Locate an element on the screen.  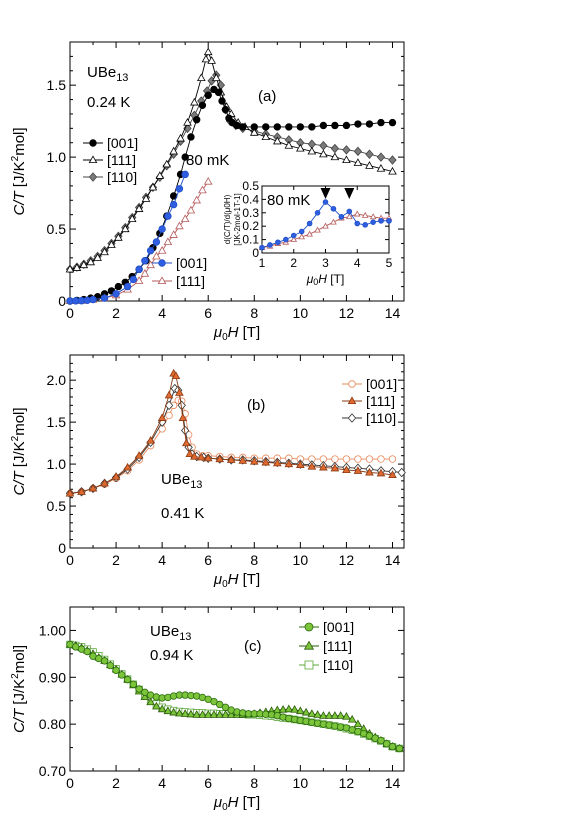
plot-frame is located at coordinates (237, 689).